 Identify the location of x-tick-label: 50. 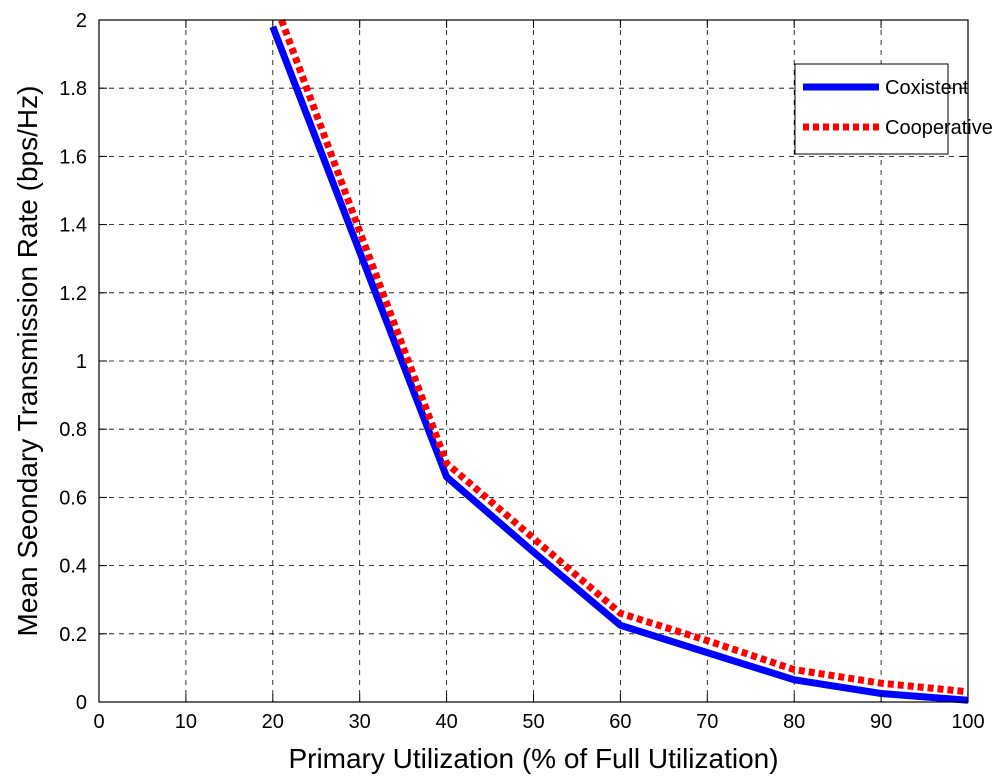
(533, 722).